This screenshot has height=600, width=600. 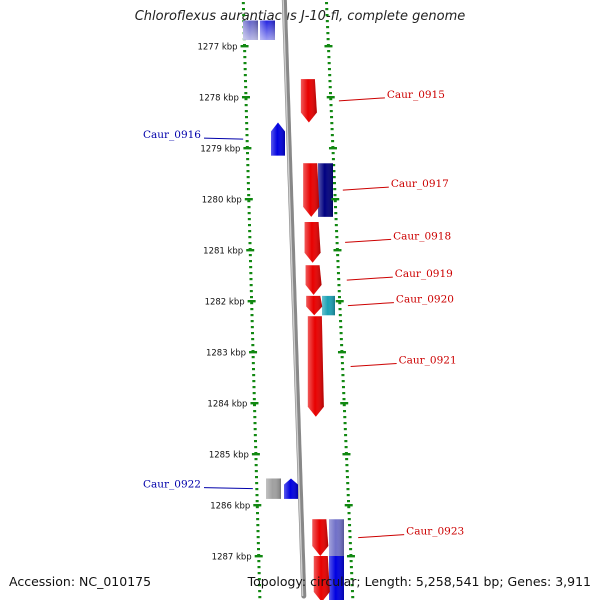 I want to click on gene-label-caur-0920: Caur_0920, so click(x=425, y=300).